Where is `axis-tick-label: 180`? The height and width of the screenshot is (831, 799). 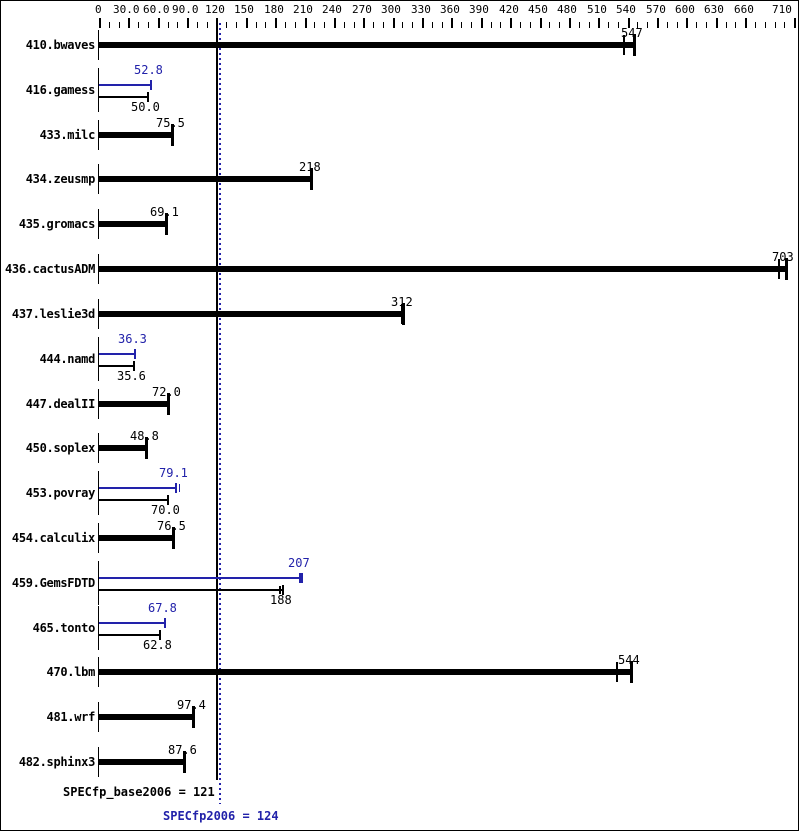
axis-tick-label: 180 is located at coordinates (274, 9).